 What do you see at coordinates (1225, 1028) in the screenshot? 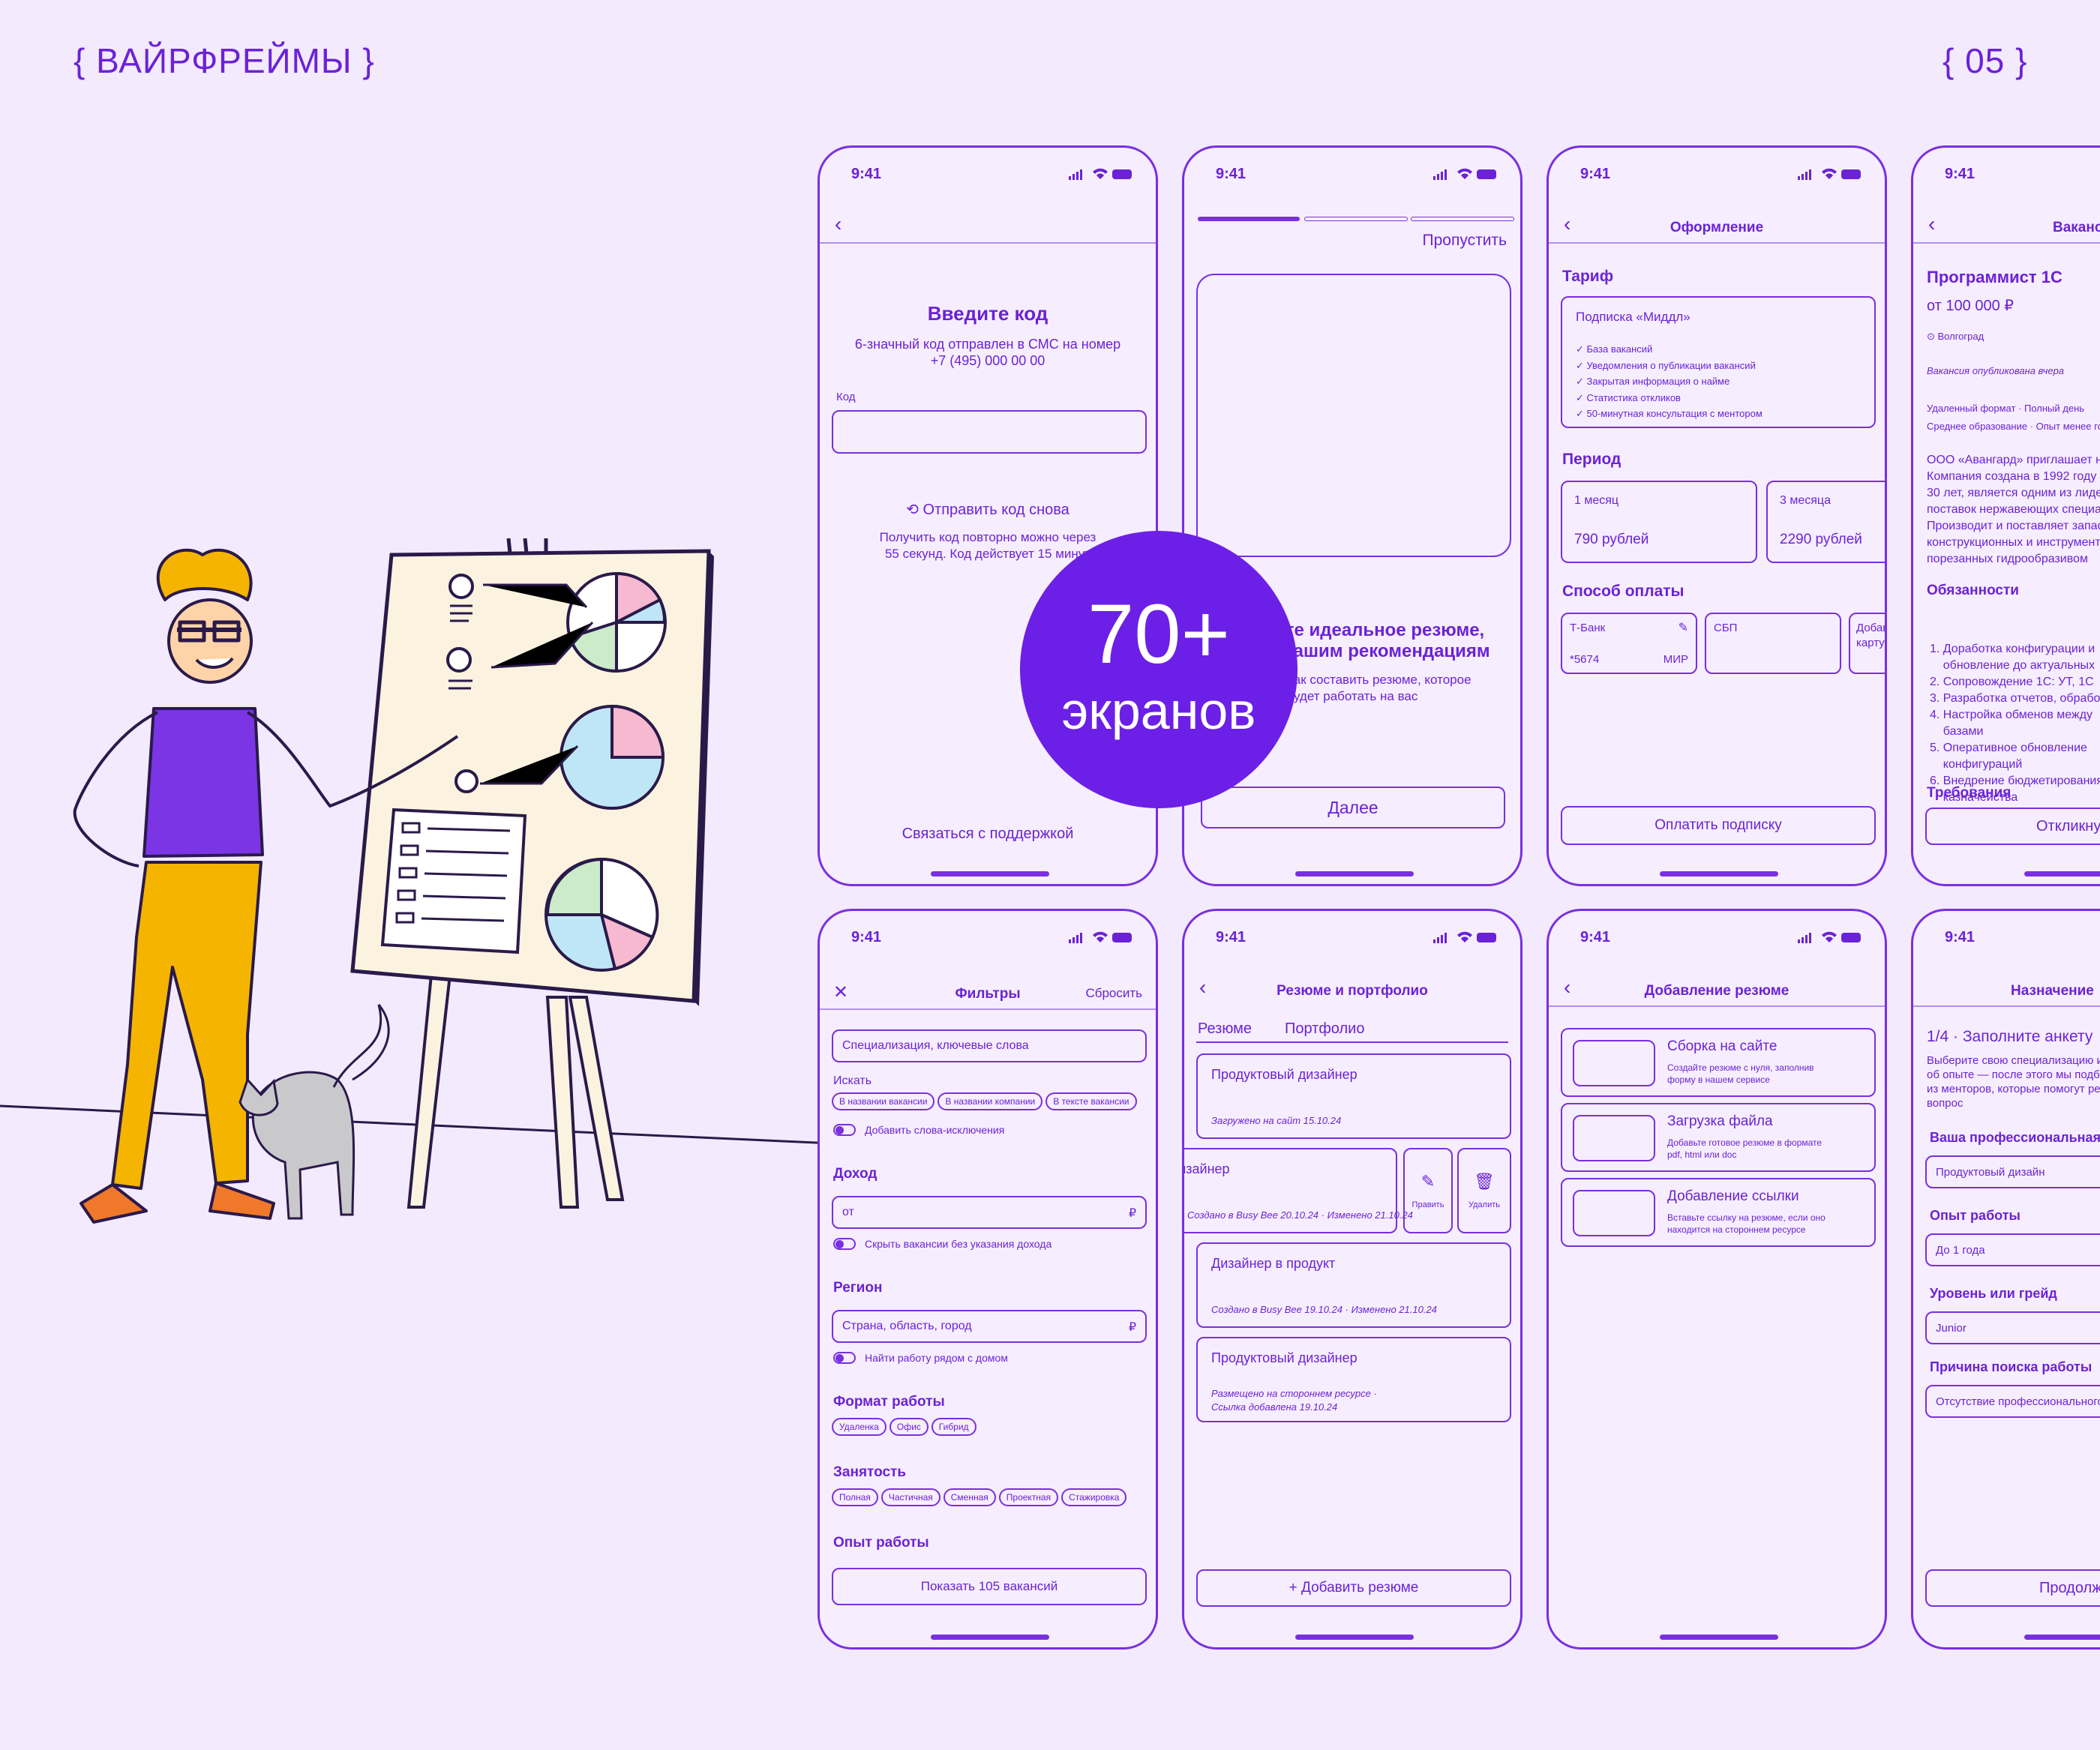
I see `tab-resume: Резюме` at bounding box center [1225, 1028].